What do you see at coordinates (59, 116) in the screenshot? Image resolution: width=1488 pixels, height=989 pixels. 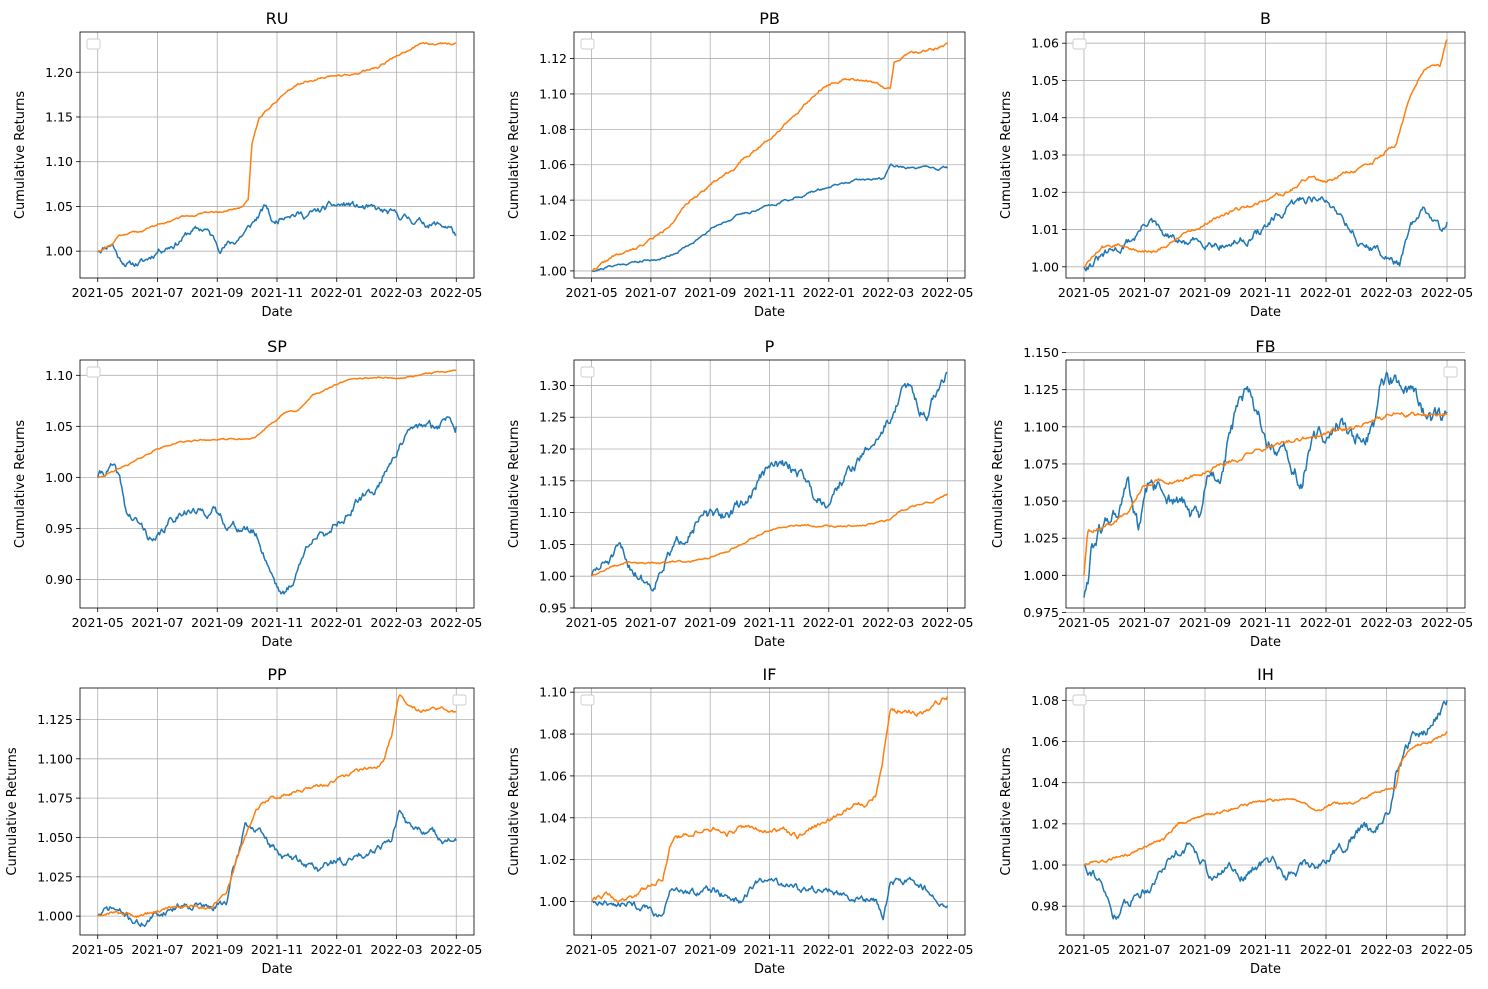 I see `y-tick-label: 1.15` at bounding box center [59, 116].